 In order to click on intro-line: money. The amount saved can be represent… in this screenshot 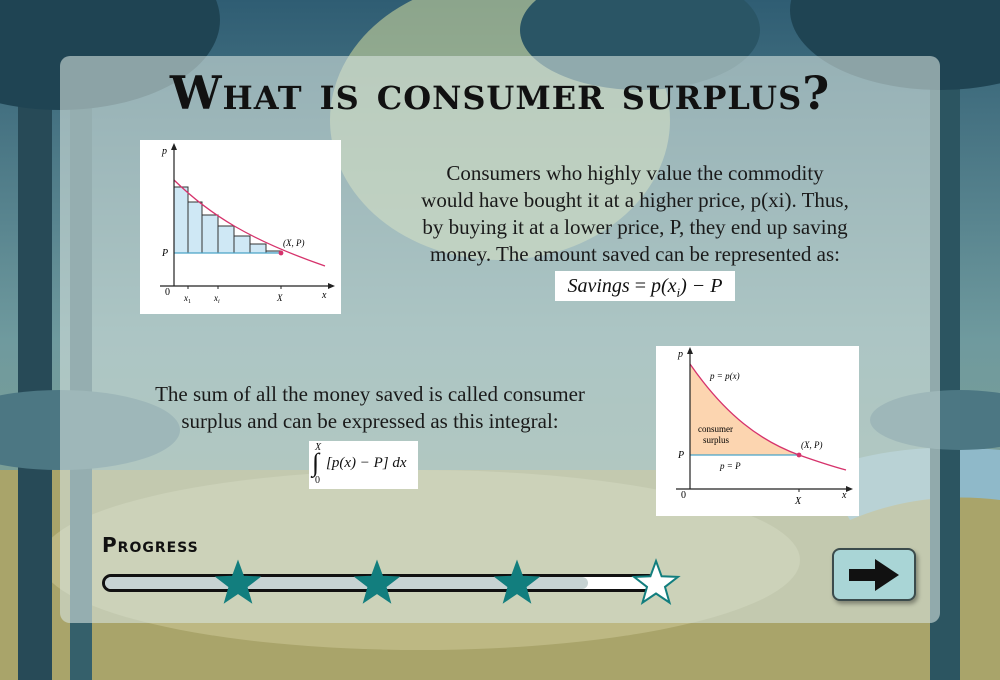, I will do `click(635, 254)`.